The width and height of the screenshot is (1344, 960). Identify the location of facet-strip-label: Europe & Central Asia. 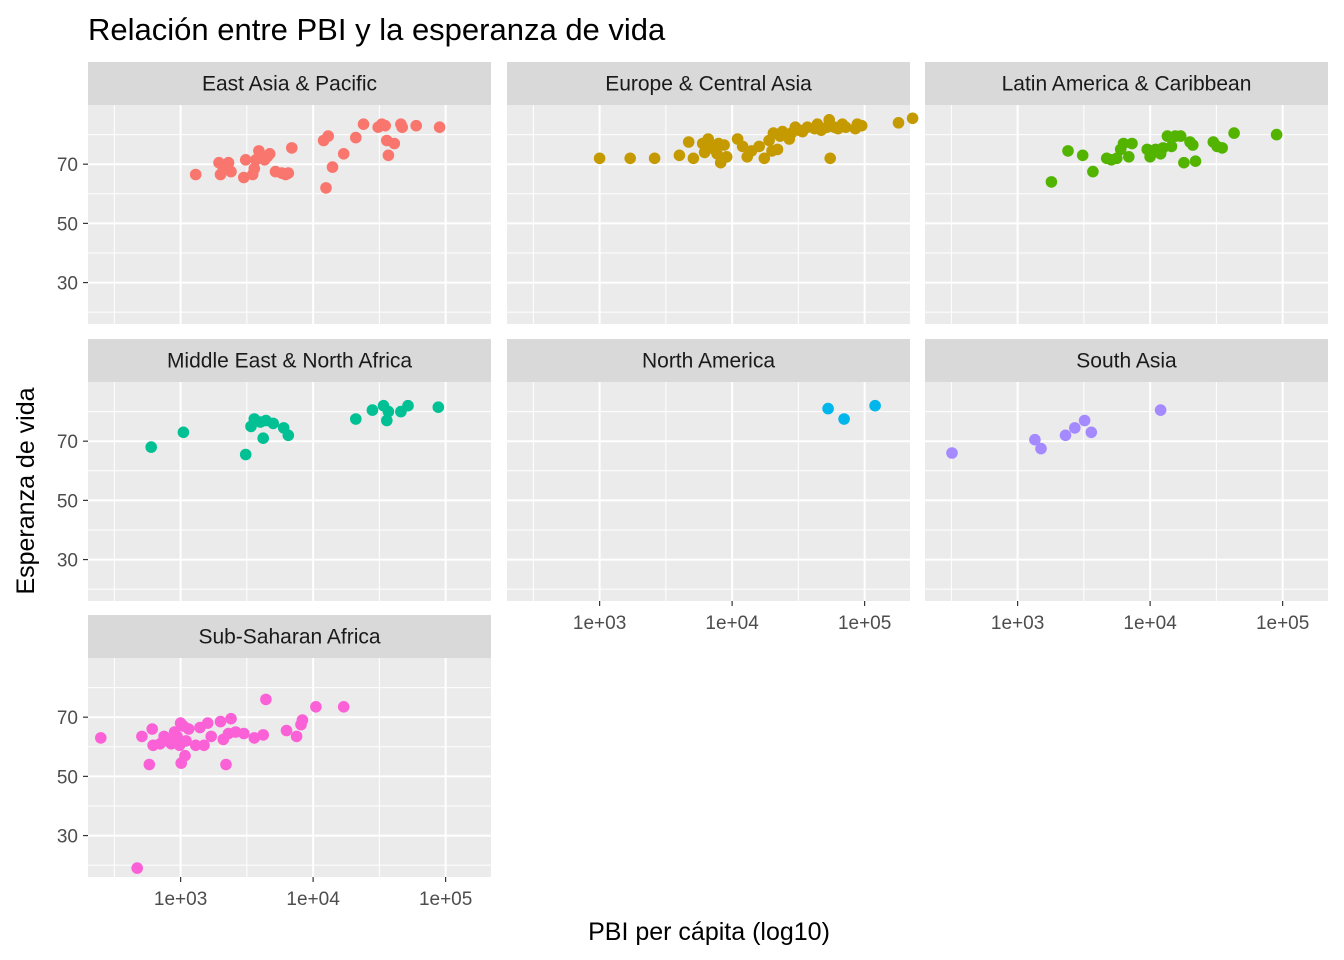
(708, 84).